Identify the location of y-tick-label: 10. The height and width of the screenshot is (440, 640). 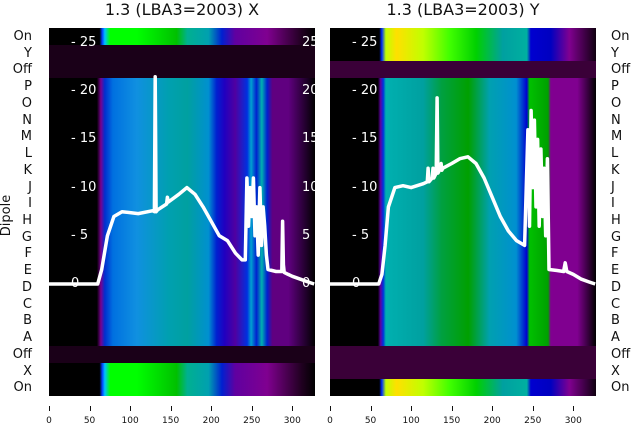
(310, 187).